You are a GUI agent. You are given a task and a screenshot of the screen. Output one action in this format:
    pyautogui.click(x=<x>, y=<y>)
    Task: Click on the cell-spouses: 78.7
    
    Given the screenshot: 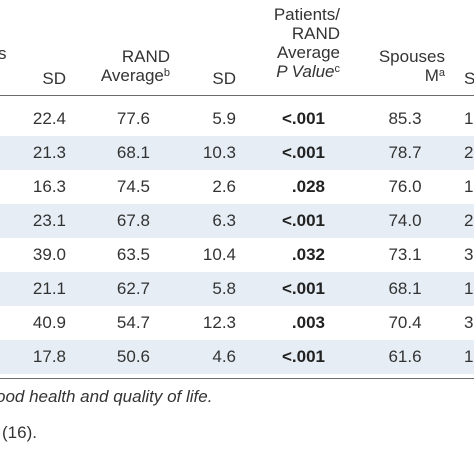 What is the action you would take?
    pyautogui.click(x=405, y=152)
    